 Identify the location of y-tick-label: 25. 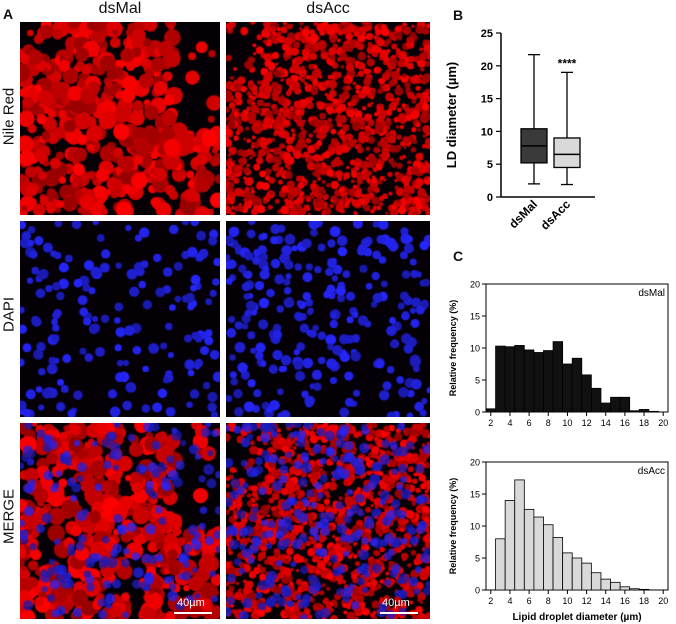
(487, 34).